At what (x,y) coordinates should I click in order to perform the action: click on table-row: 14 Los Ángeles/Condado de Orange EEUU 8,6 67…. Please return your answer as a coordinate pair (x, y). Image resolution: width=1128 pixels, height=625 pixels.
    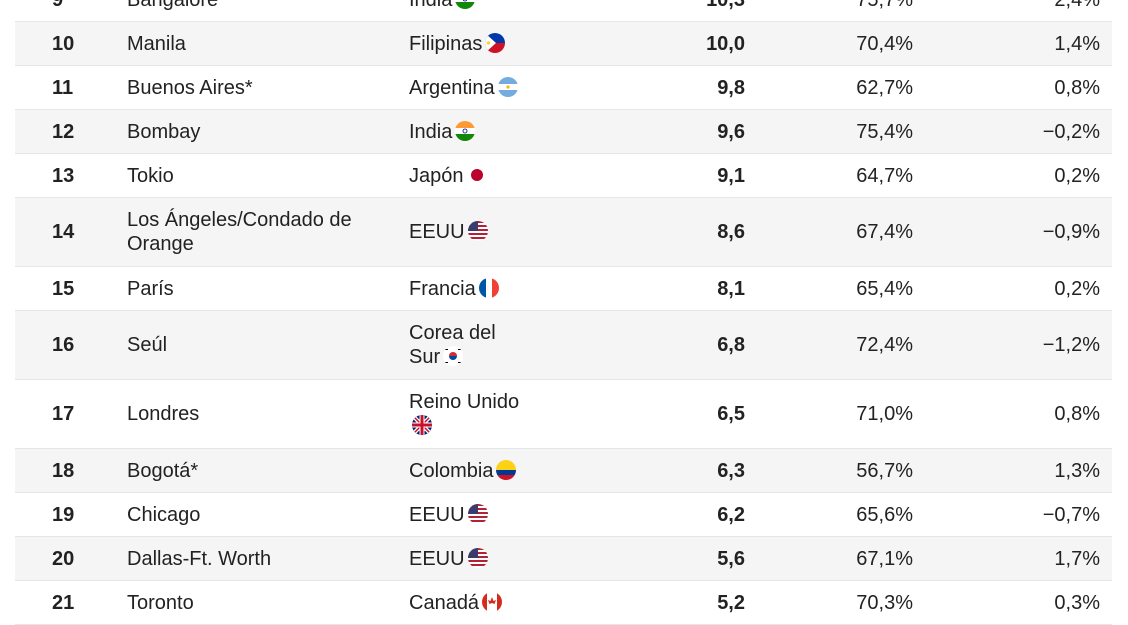
    Looking at the image, I should click on (563, 232).